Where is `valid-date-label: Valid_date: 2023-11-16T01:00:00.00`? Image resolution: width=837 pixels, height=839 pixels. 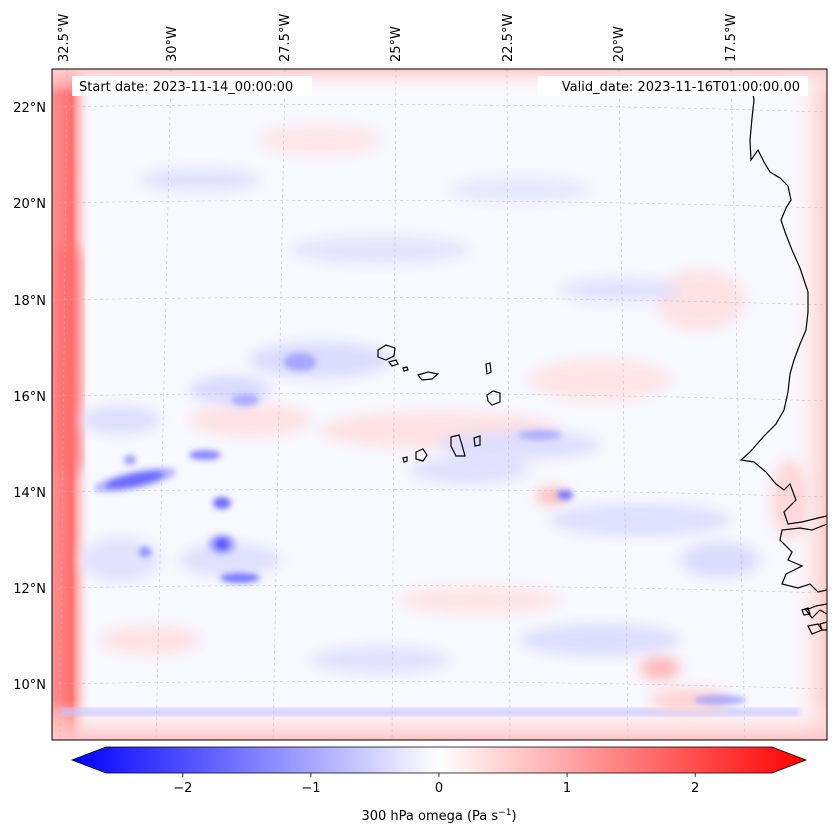 valid-date-label: Valid_date: 2023-11-16T01:00:00.00 is located at coordinates (681, 87).